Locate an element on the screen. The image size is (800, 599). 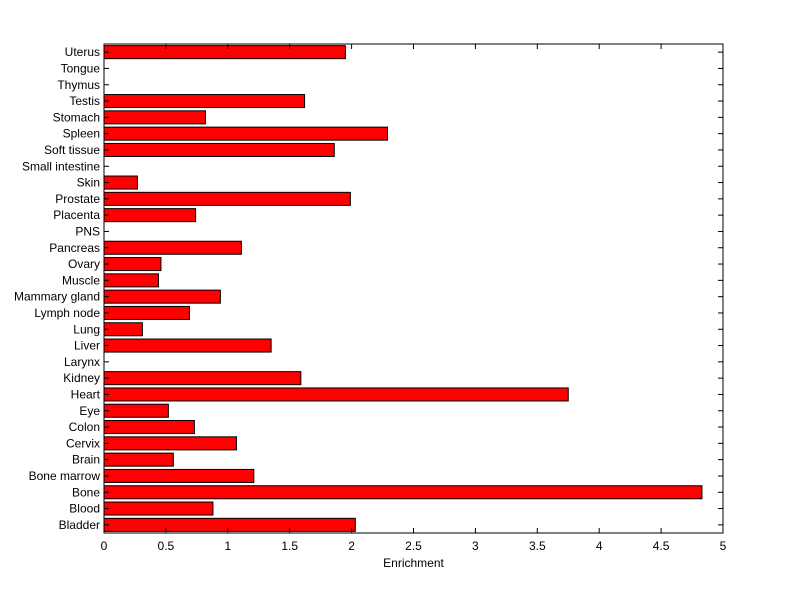
y-tick-label: Soft tissue is located at coordinates (72, 150).